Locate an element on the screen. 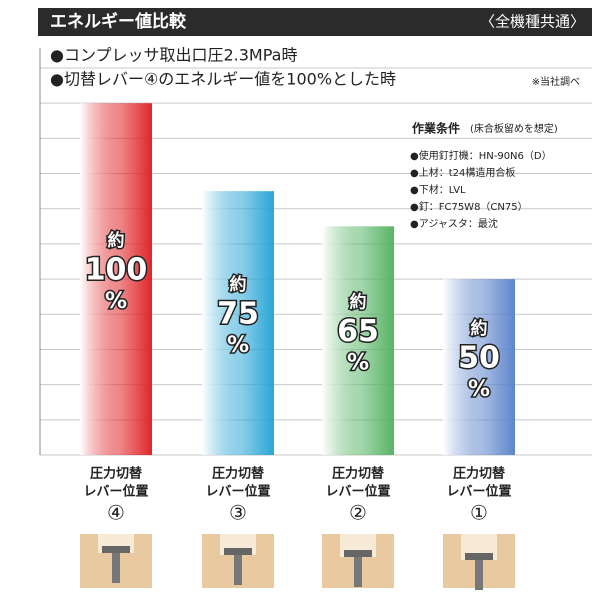 The image size is (600, 600). x-tick-label: ④ is located at coordinates (116, 513).